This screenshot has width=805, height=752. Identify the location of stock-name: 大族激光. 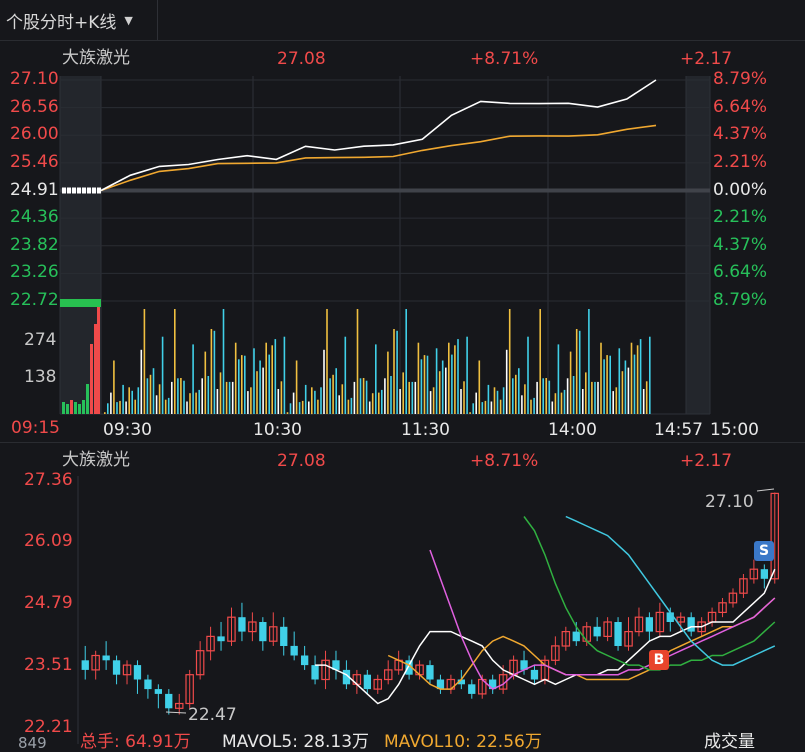
(96, 58).